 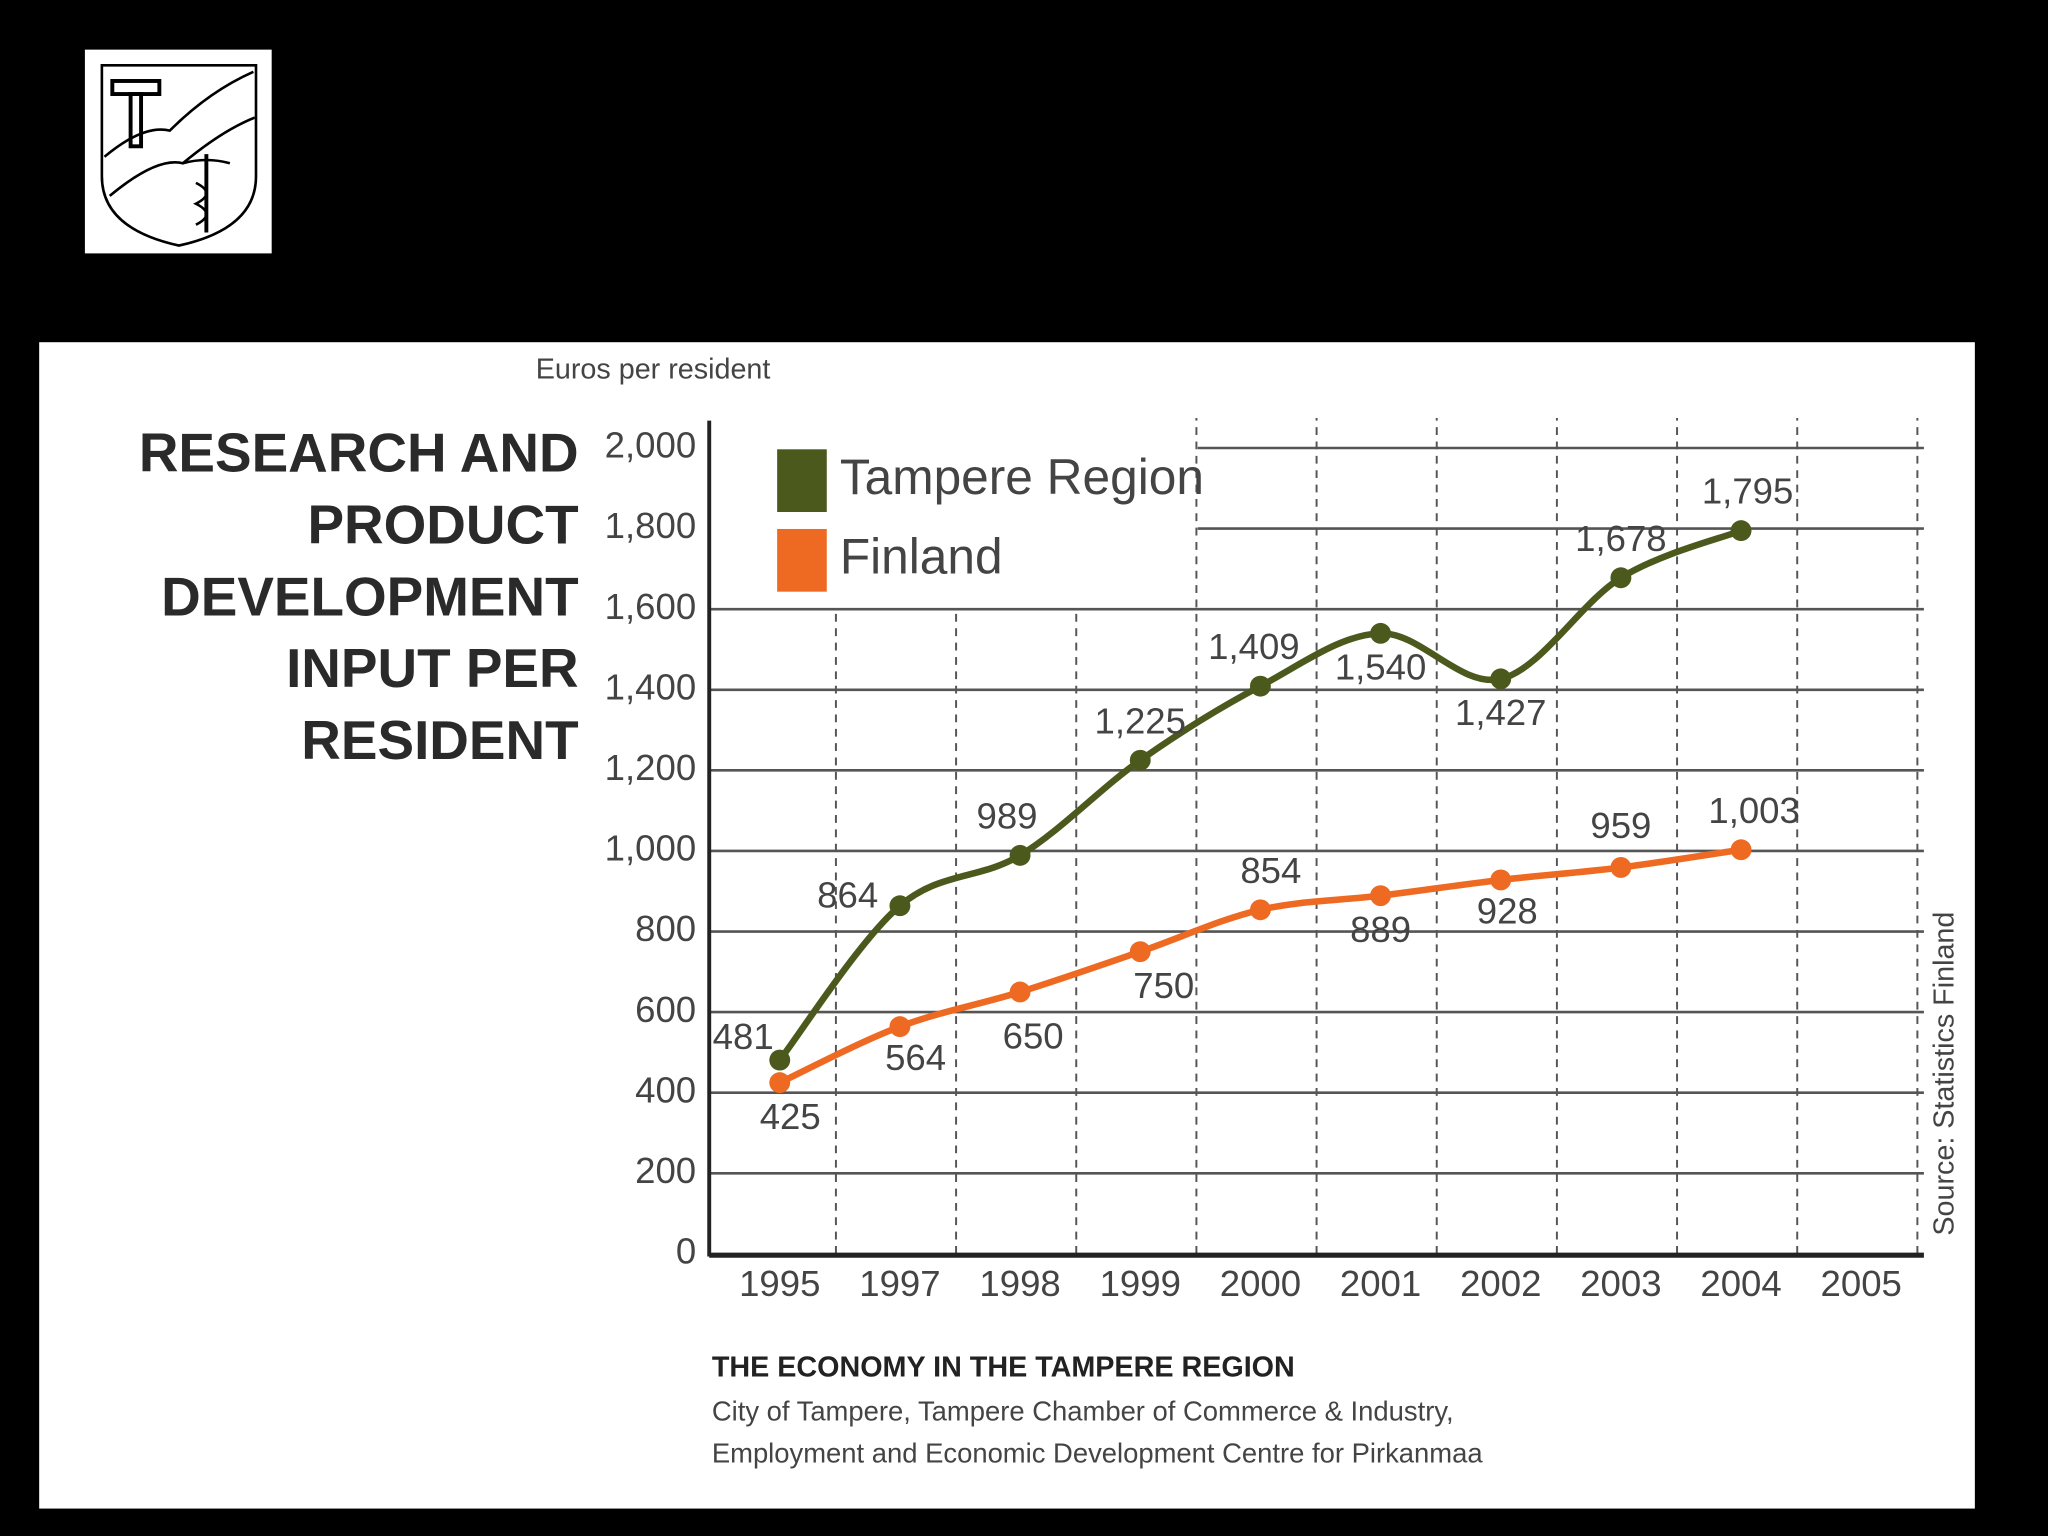 What do you see at coordinates (686, 1251) in the screenshot?
I see `y-tick-label: 0` at bounding box center [686, 1251].